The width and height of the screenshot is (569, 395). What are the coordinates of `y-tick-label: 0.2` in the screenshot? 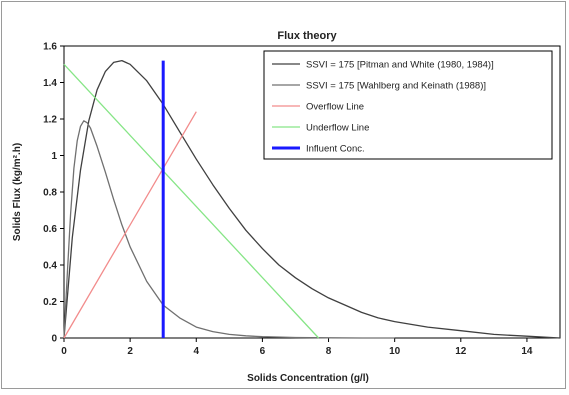 It's located at (50, 302).